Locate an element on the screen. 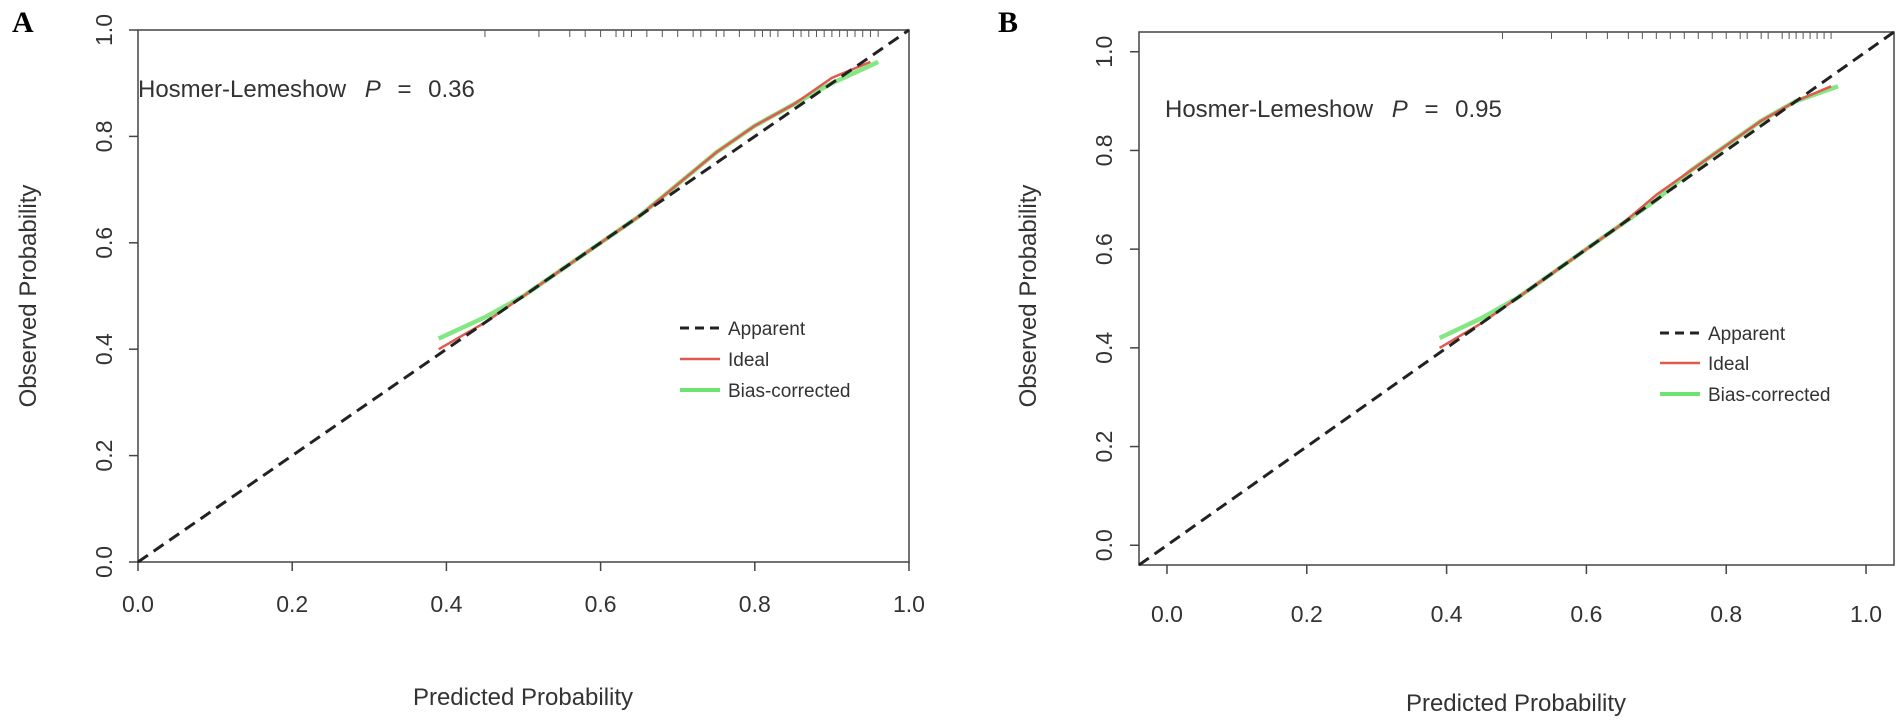  legend-label-apparent-a: Apparent is located at coordinates (767, 329).